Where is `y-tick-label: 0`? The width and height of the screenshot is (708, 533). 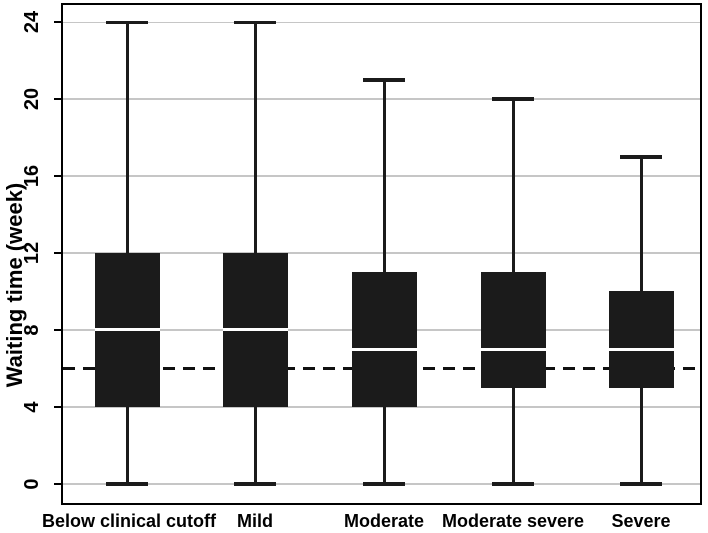
y-tick-label: 0 is located at coordinates (32, 484).